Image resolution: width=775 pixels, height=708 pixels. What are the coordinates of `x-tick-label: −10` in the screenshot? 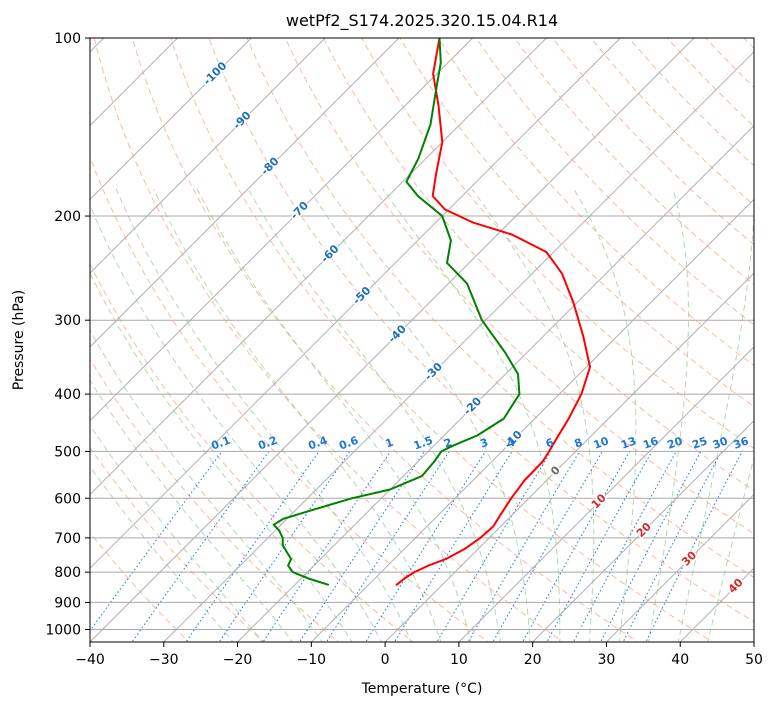 It's located at (312, 660).